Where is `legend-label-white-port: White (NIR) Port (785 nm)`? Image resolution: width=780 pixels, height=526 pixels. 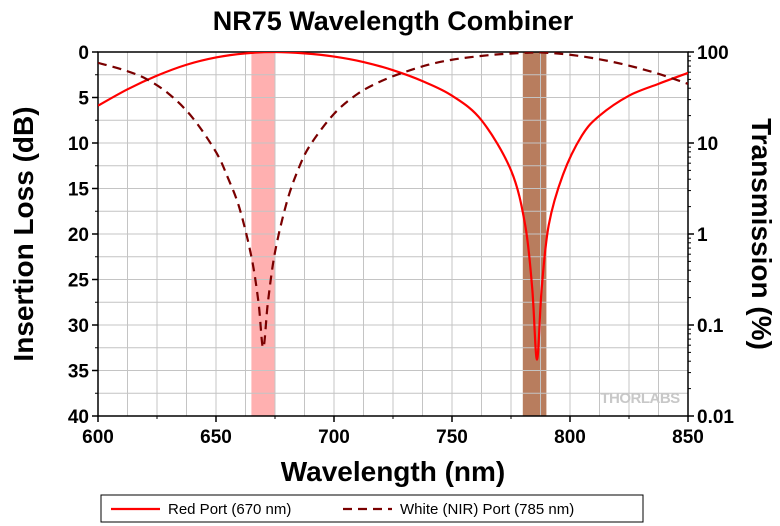 legend-label-white-port: White (NIR) Port (785 nm) is located at coordinates (487, 509).